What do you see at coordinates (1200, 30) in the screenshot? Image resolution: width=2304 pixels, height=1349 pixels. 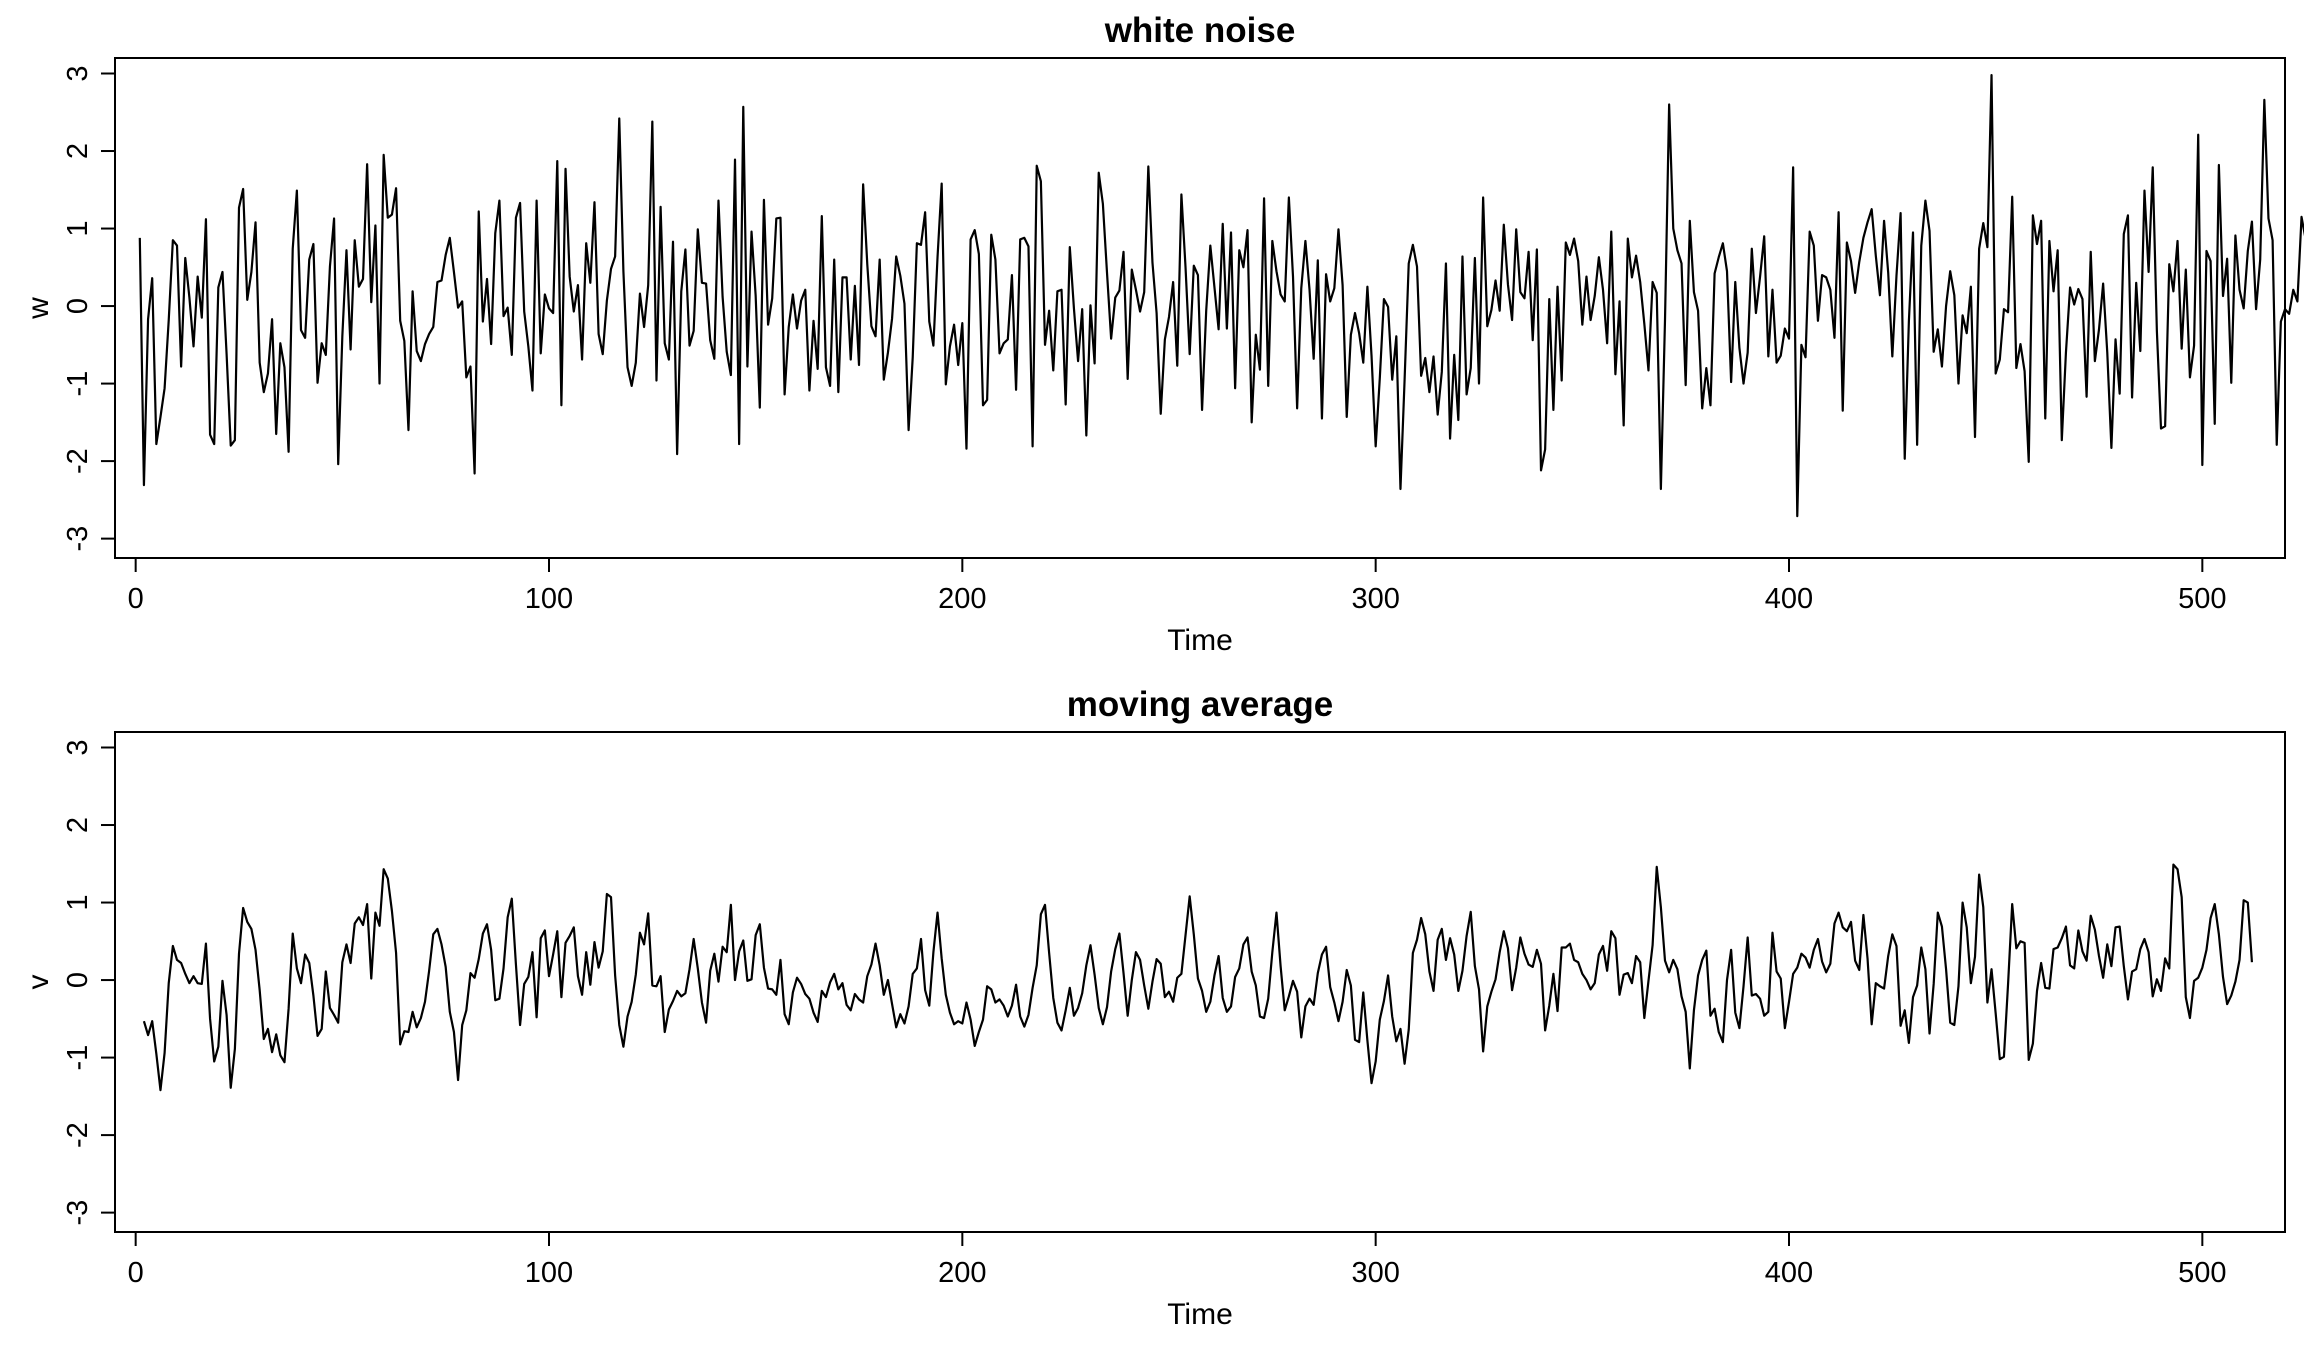 I see `chart-title: white noise` at bounding box center [1200, 30].